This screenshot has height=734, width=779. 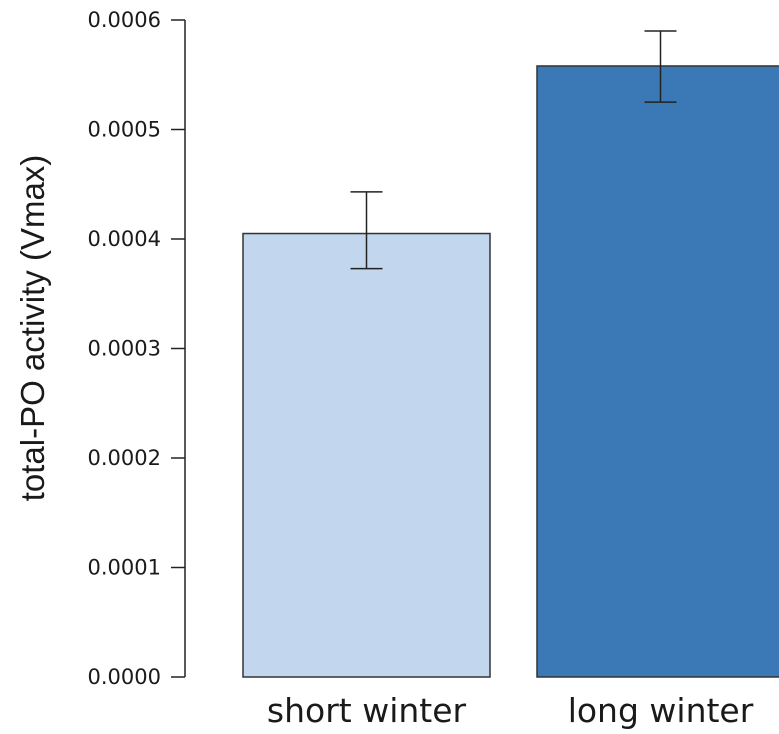 What do you see at coordinates (661, 710) in the screenshot?
I see `x-category-label: long winter` at bounding box center [661, 710].